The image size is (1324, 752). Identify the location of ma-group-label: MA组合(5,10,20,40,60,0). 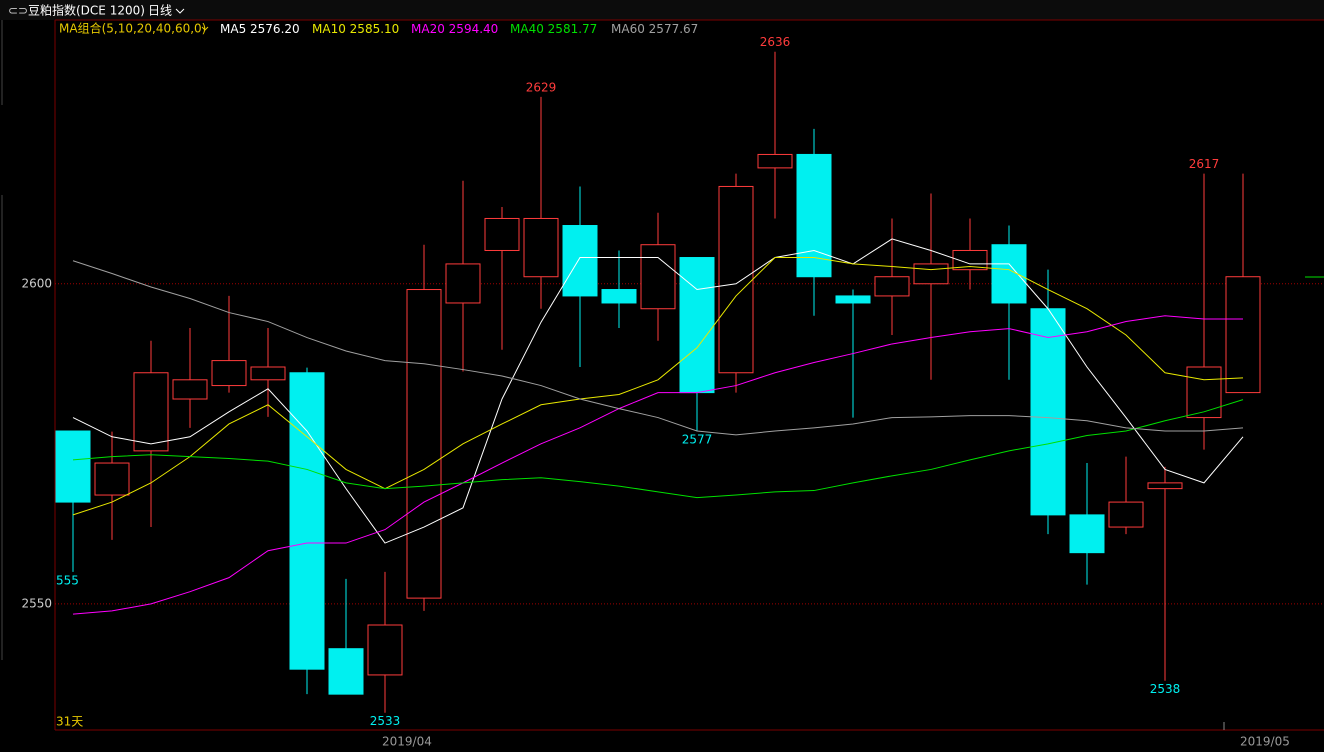
(132, 28).